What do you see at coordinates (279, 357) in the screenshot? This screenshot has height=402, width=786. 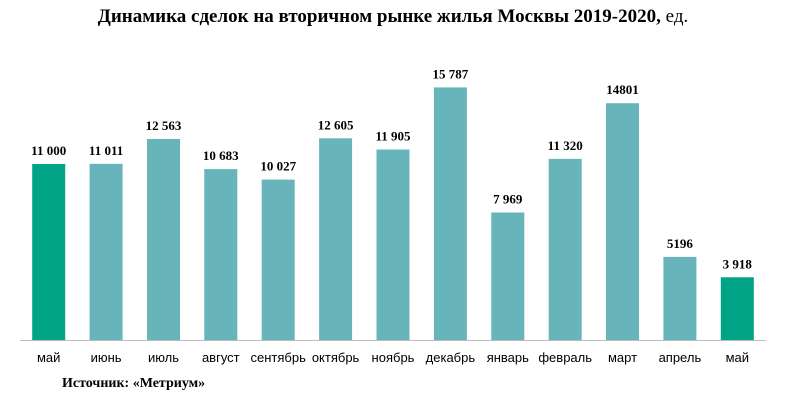 I see `tick-label-4: сентябрь` at bounding box center [279, 357].